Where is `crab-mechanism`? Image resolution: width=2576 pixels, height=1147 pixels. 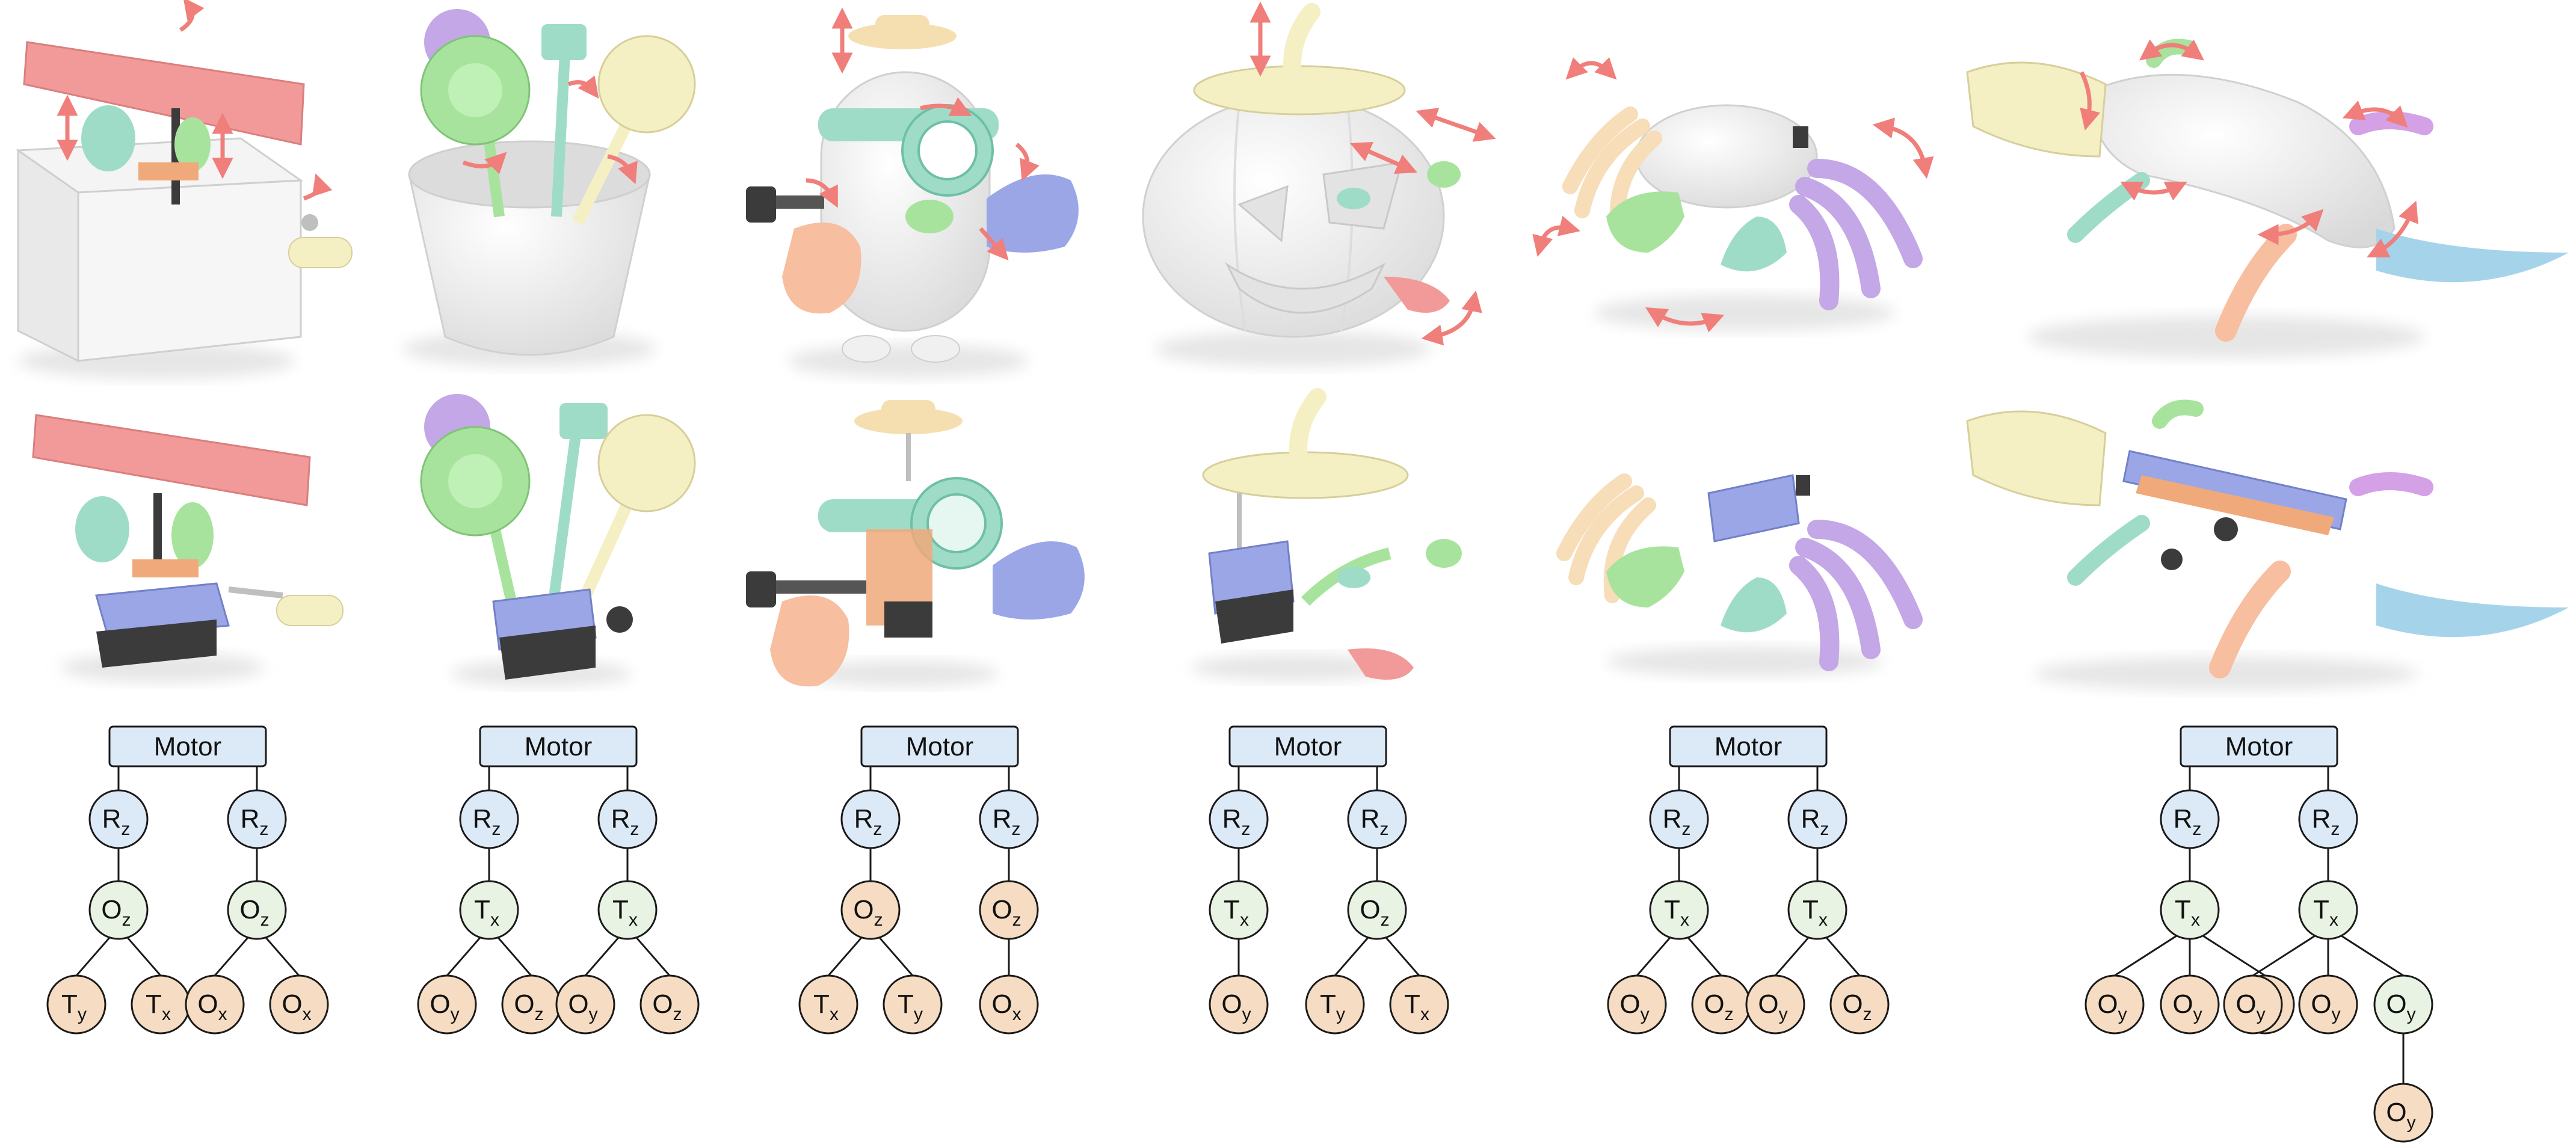 crab-mechanism is located at coordinates (1739, 575).